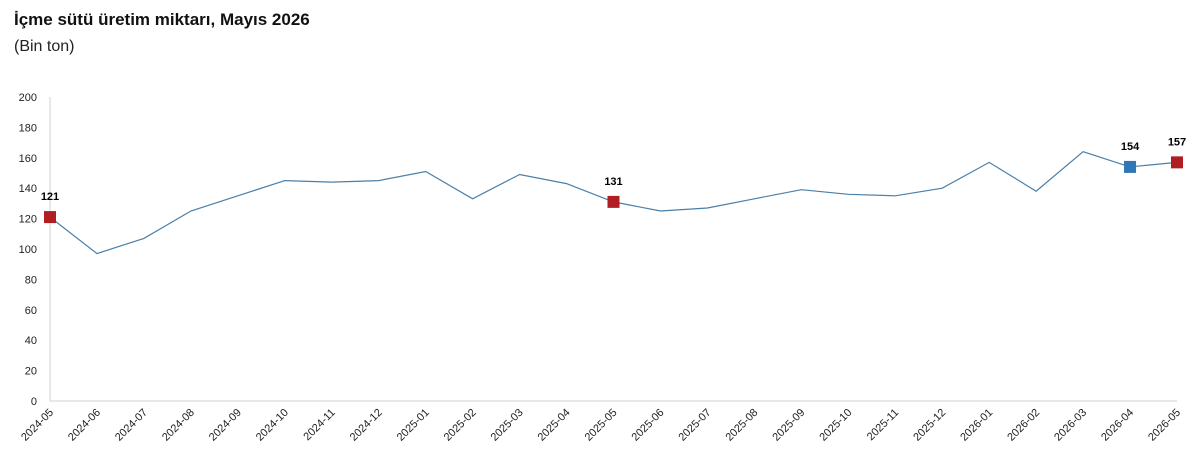 The image size is (1200, 474). I want to click on x-tick-label: 2025-05, so click(601, 425).